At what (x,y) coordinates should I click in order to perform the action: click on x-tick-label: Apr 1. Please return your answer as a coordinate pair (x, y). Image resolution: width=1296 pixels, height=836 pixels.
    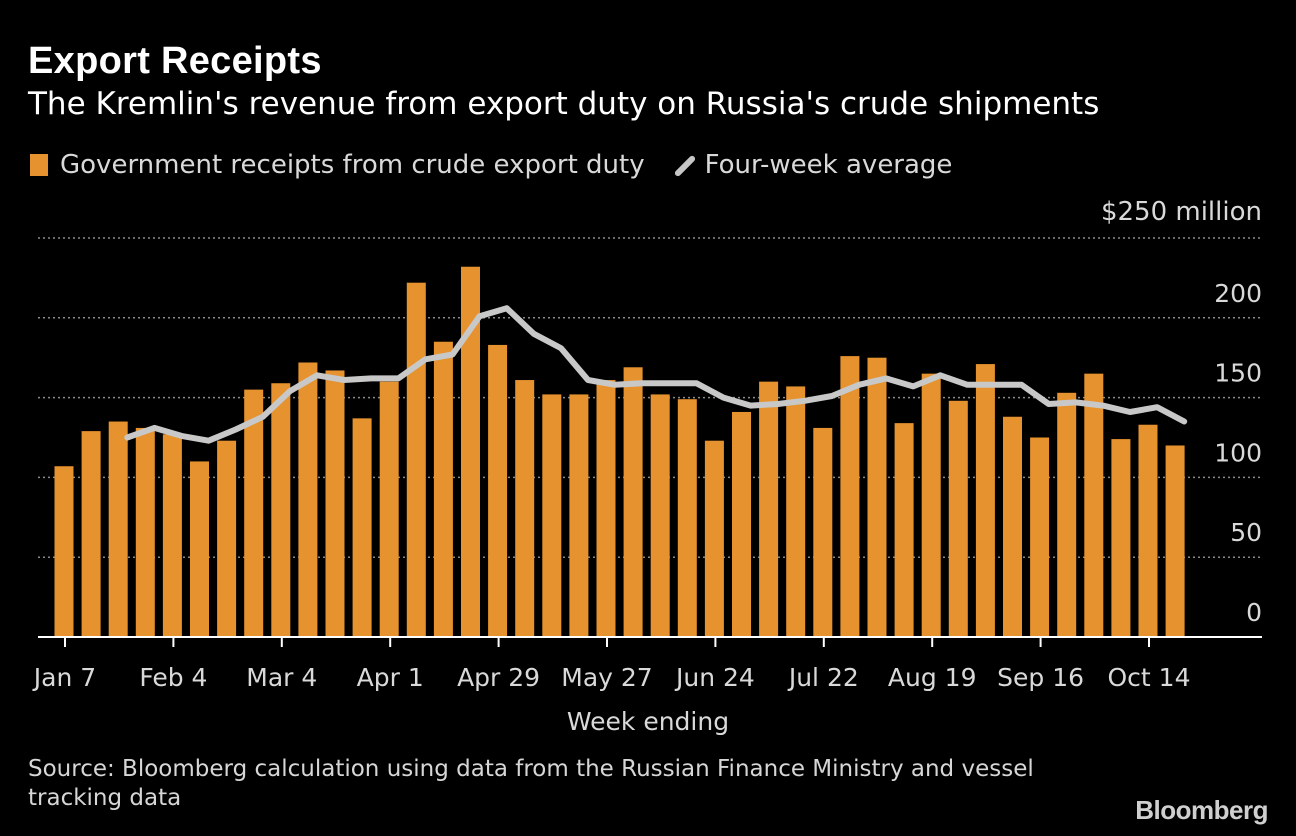
    Looking at the image, I should click on (390, 677).